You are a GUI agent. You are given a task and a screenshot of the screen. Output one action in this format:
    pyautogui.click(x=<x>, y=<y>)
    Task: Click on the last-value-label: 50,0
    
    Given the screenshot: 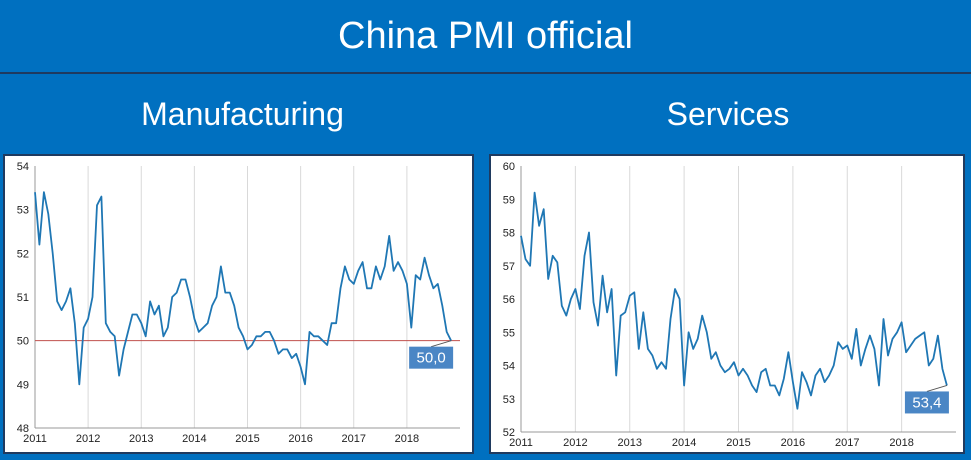 What is the action you would take?
    pyautogui.click(x=431, y=358)
    